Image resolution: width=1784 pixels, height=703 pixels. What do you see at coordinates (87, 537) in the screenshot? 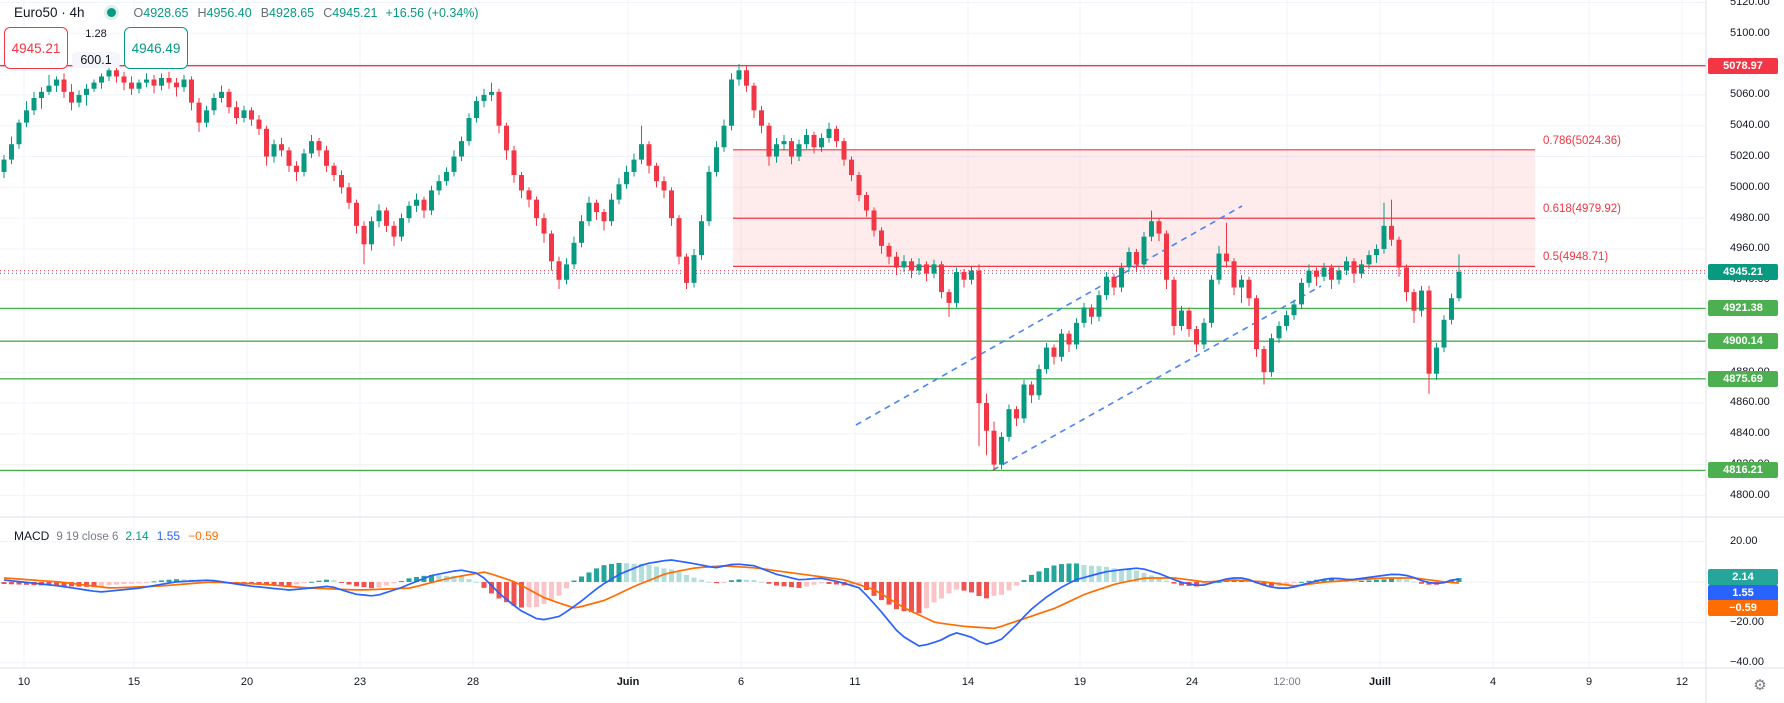
I see `macd-params: 9 19 close 6` at bounding box center [87, 537].